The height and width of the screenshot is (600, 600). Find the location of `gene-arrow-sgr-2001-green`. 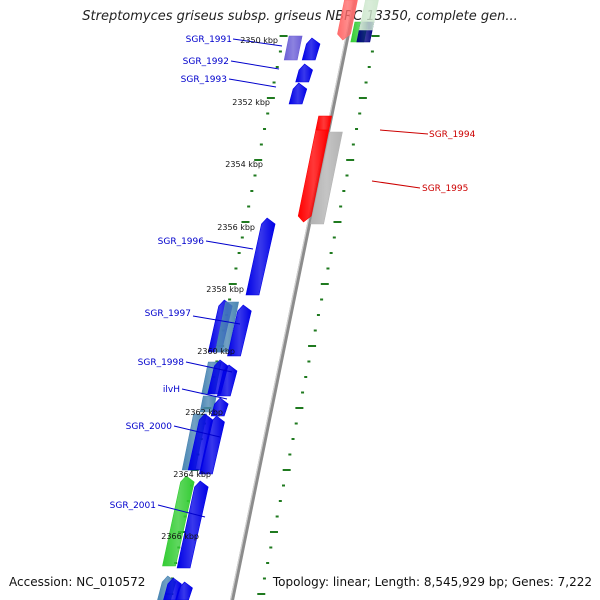

gene-arrow-sgr-2001-green is located at coordinates (178, 521).